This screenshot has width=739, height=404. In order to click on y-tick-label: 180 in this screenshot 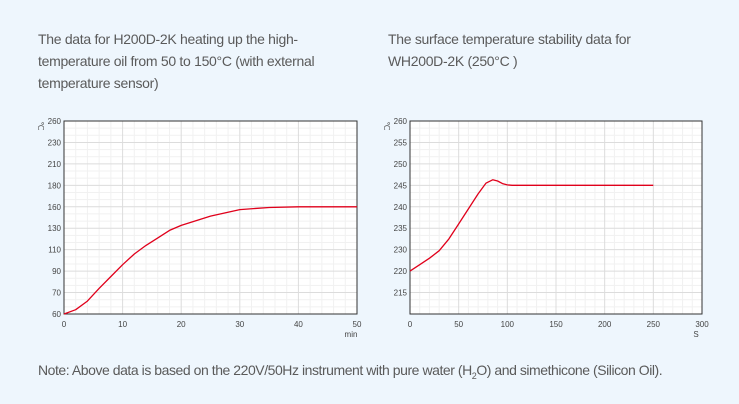, I will do `click(55, 185)`.